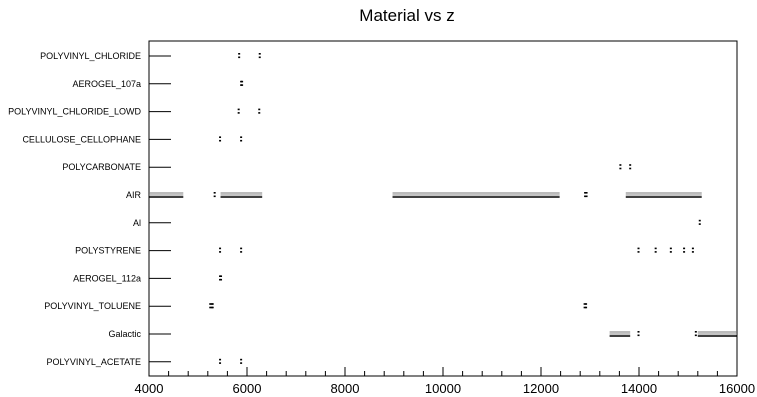 This screenshot has width=757, height=397. I want to click on x-tick-label: 16000, so click(737, 388).